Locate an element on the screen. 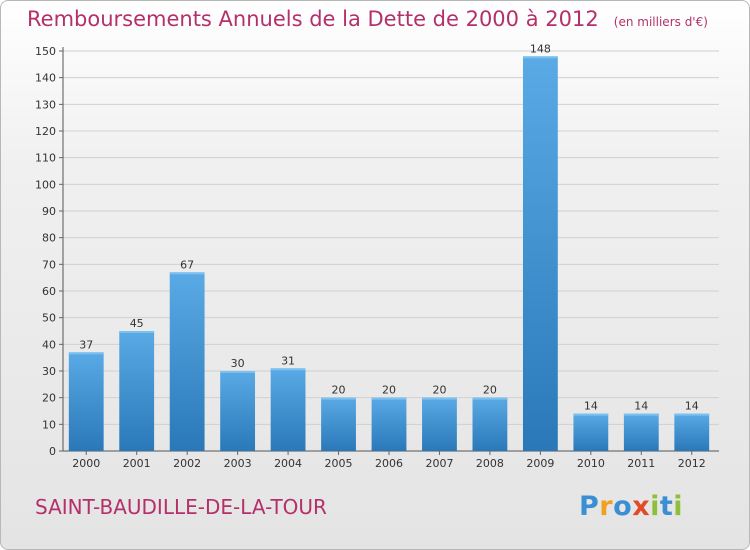 This screenshot has width=750, height=550. x-tick-label: 2000 is located at coordinates (86, 463).